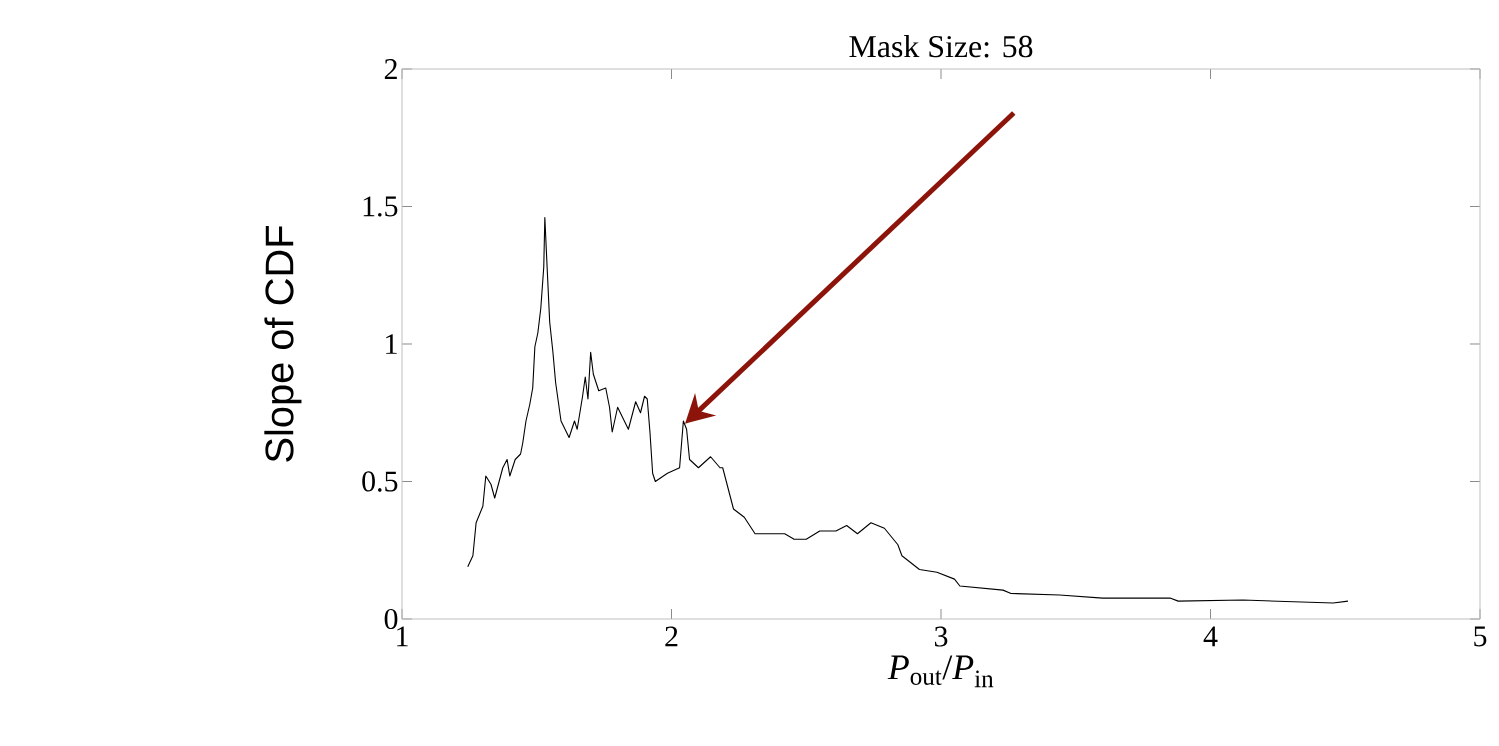 This screenshot has height=746, width=1499. I want to click on y-tick-label: 0.5, so click(380, 481).